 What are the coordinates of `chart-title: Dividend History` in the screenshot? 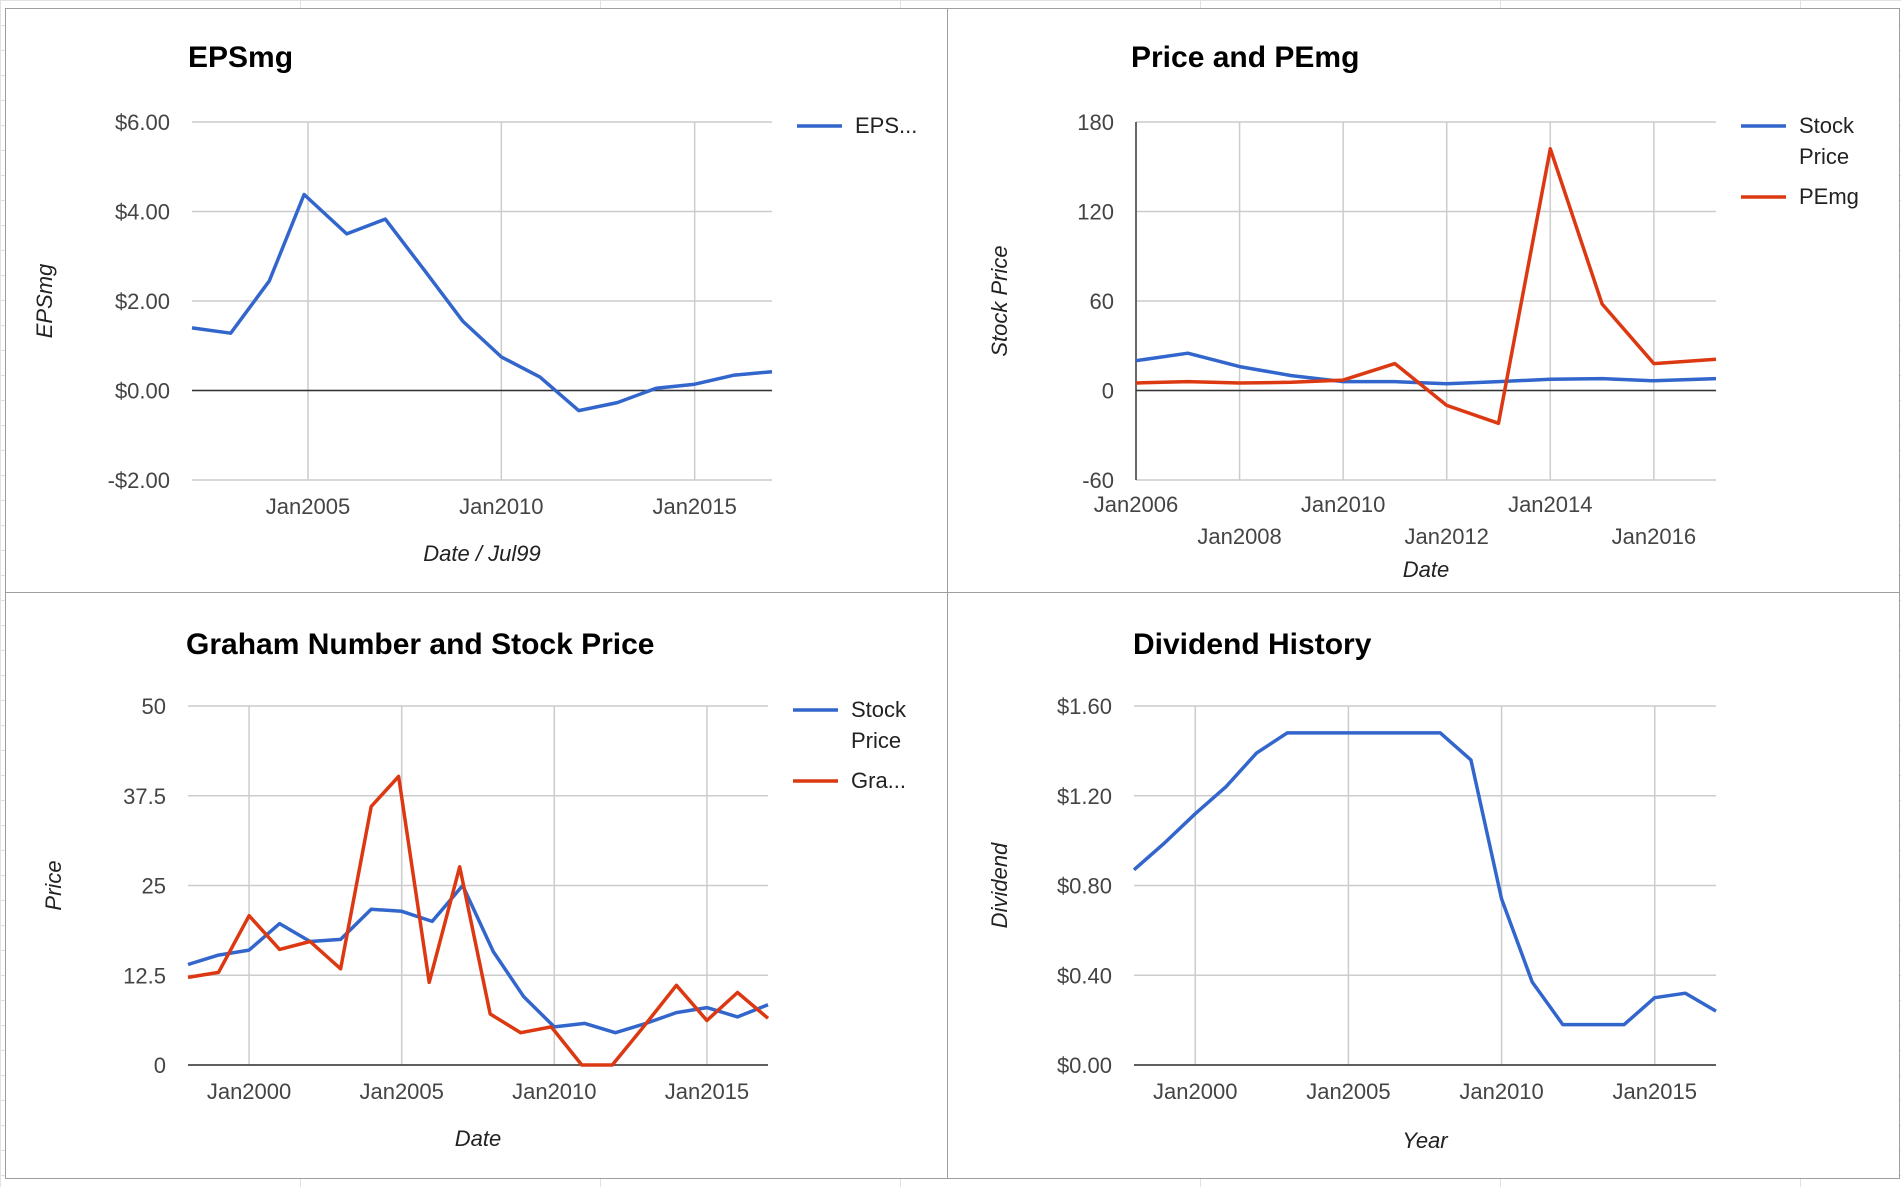 It's located at (1252, 644).